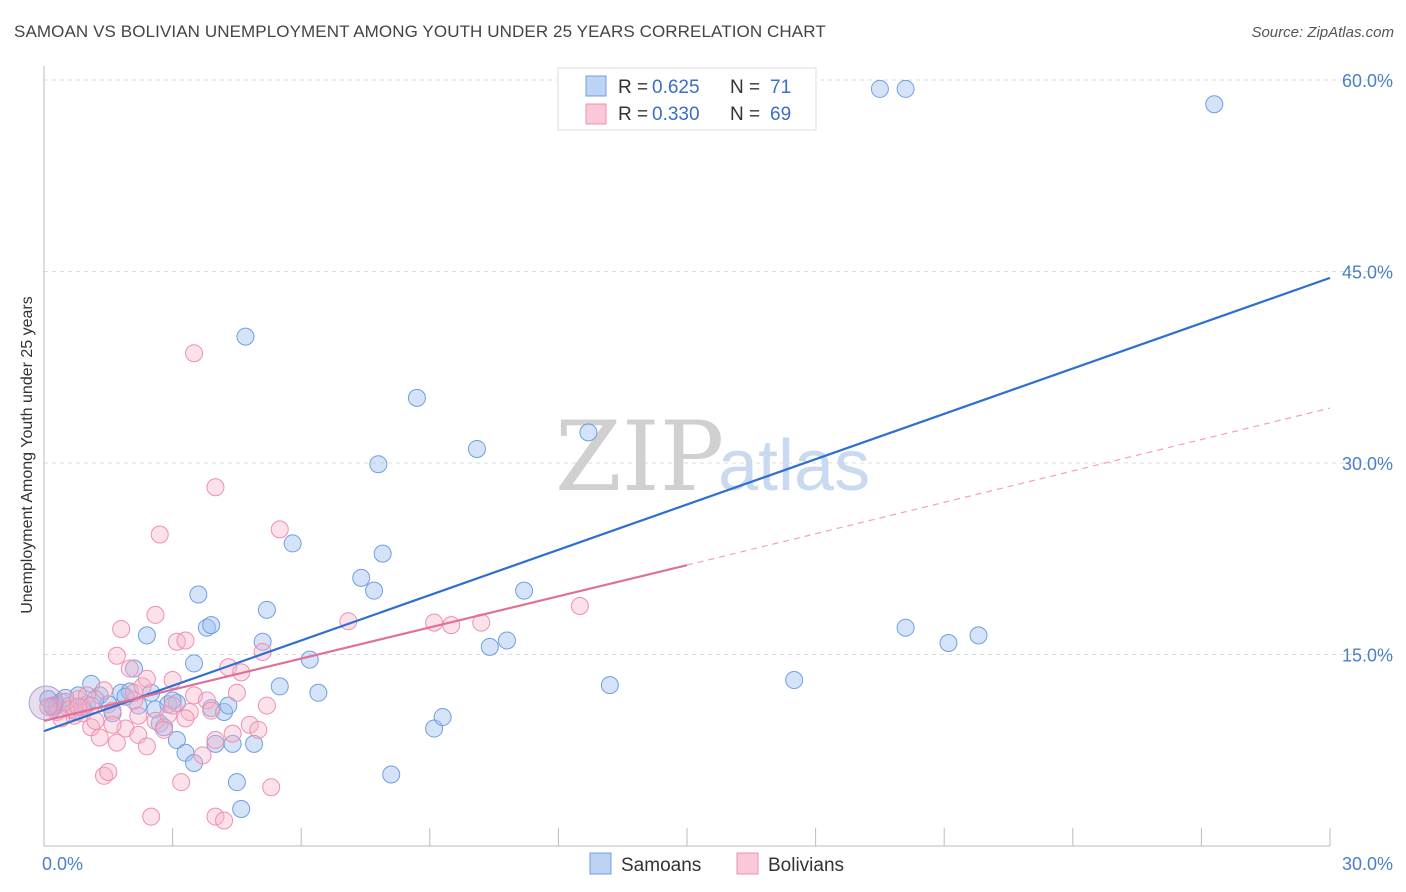 The height and width of the screenshot is (892, 1406). What do you see at coordinates (1367, 864) in the screenshot?
I see `x-tick-label-1: 30.0%` at bounding box center [1367, 864].